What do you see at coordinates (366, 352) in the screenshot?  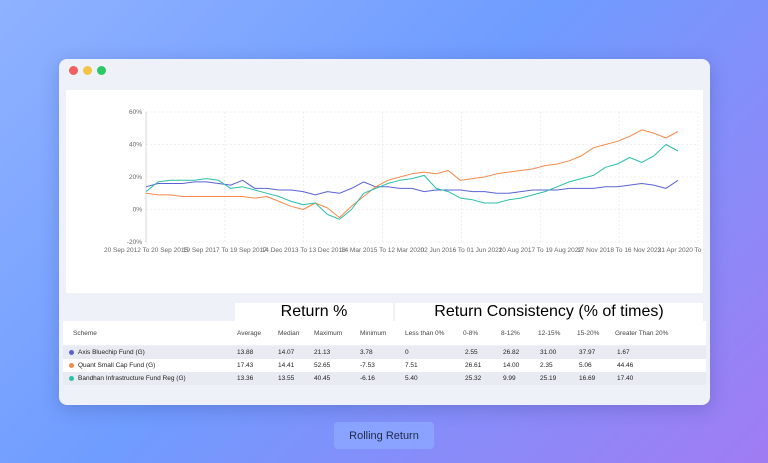 I see `cell-minimum: 3.78` at bounding box center [366, 352].